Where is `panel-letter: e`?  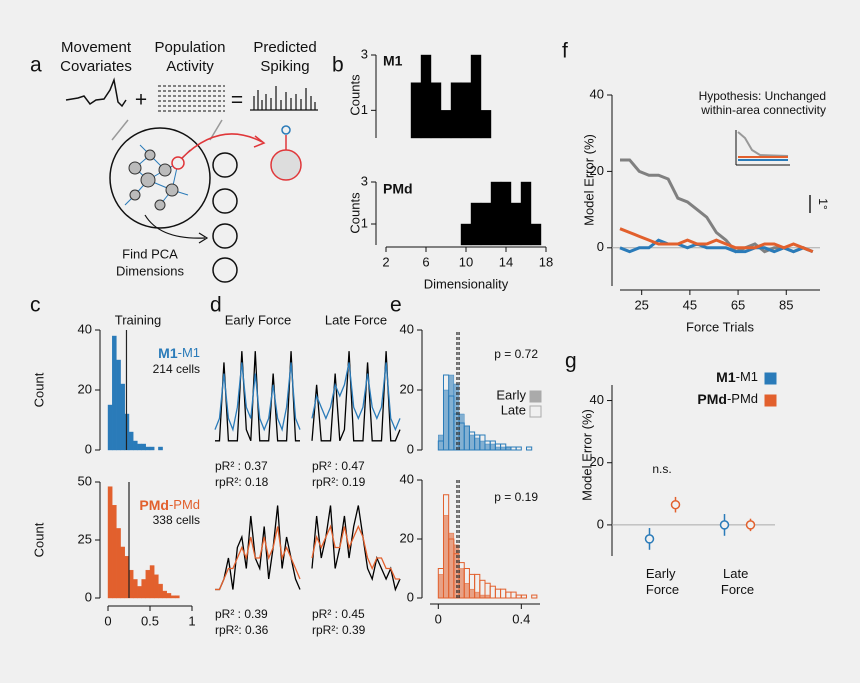
panel-letter: e is located at coordinates (396, 305).